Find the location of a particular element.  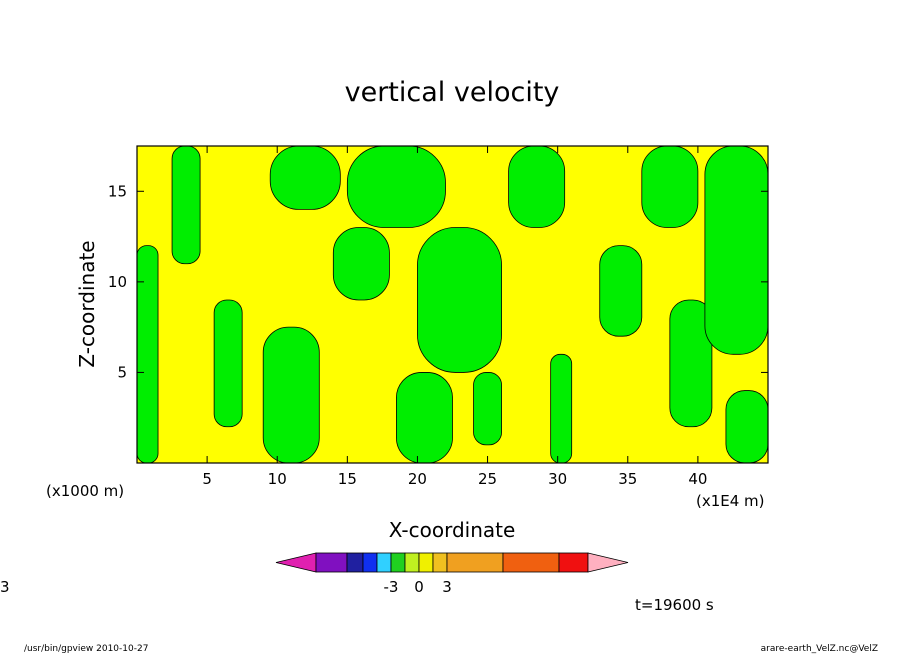

x-unit-right: (x1E4 m) is located at coordinates (730, 501).